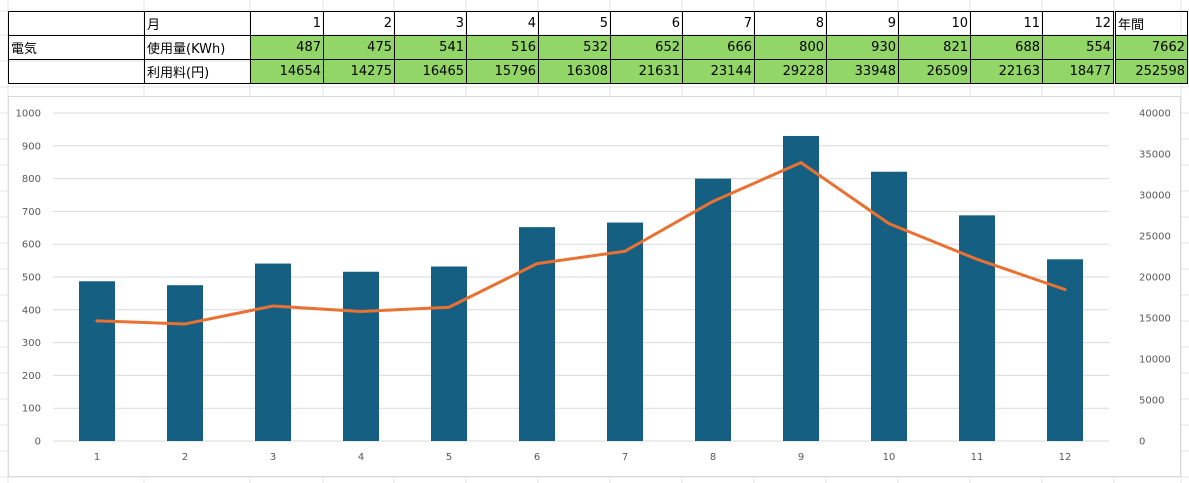 This screenshot has height=483, width=1189. What do you see at coordinates (977, 457) in the screenshot?
I see `x-tick-label: 11` at bounding box center [977, 457].